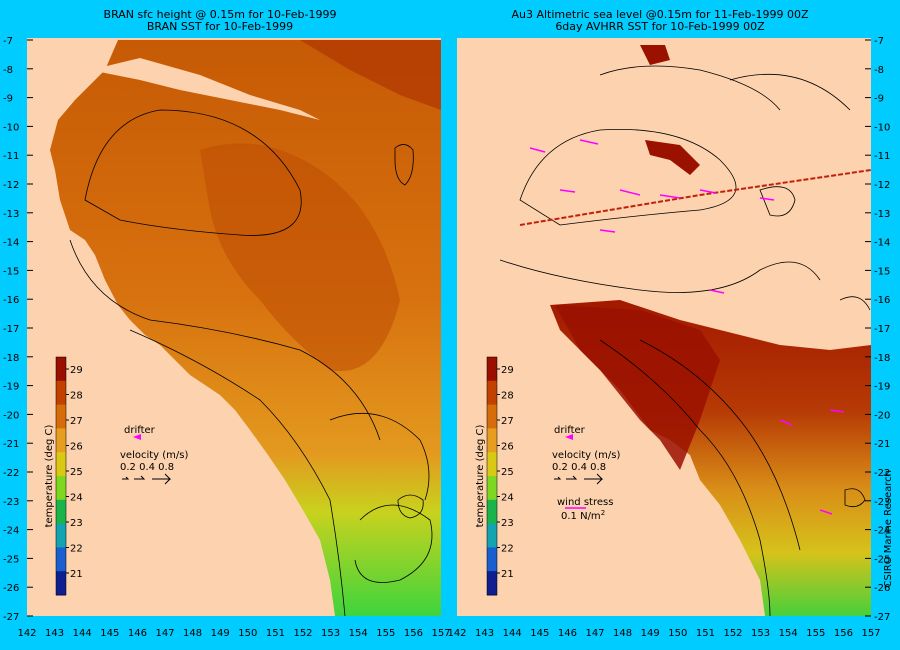 The width and height of the screenshot is (900, 650). What do you see at coordinates (870, 633) in the screenshot?
I see `lon-tick-label: 157` at bounding box center [870, 633].